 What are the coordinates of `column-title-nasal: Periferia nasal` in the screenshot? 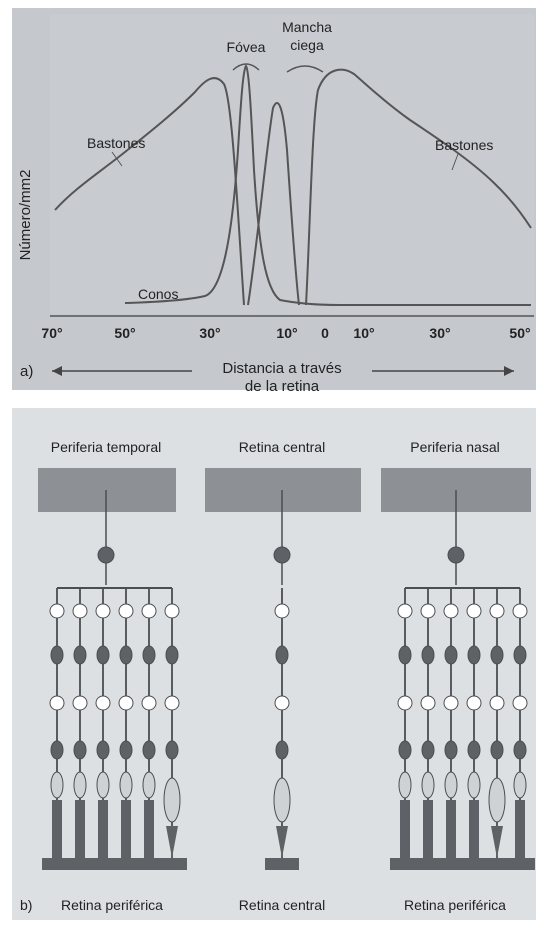 It's located at (455, 447).